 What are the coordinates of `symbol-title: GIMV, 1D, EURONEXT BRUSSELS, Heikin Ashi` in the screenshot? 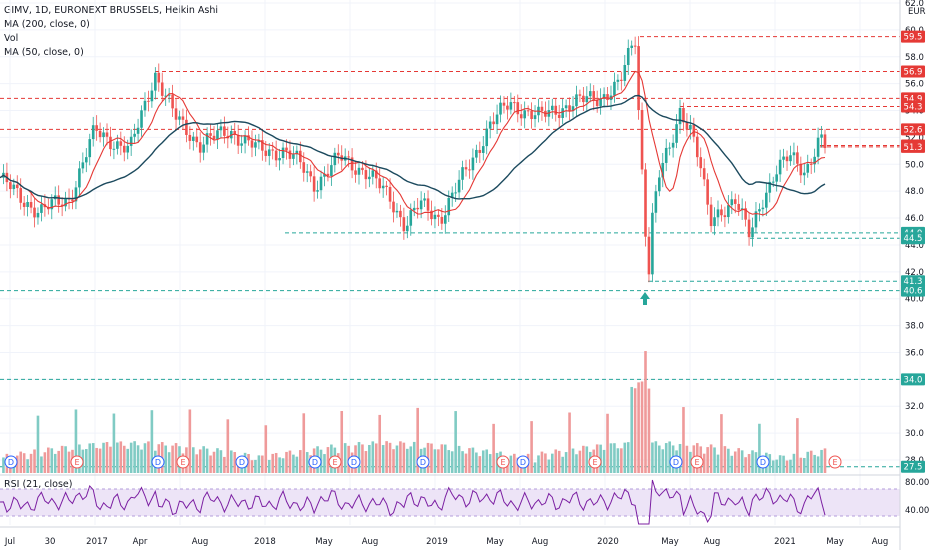 It's located at (111, 10).